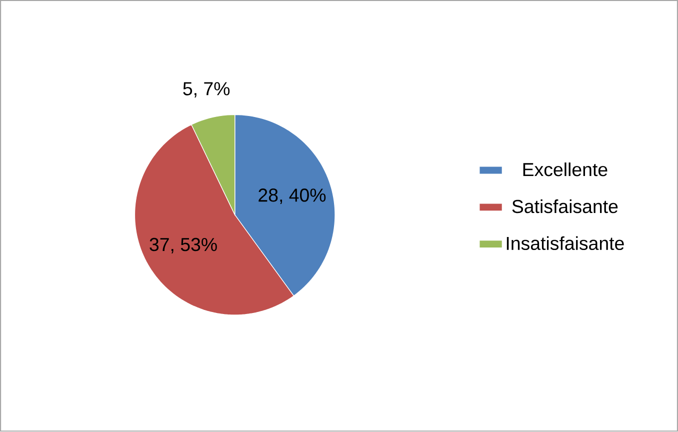 This screenshot has height=432, width=678. What do you see at coordinates (565, 169) in the screenshot?
I see `legend-label: Excellente` at bounding box center [565, 169].